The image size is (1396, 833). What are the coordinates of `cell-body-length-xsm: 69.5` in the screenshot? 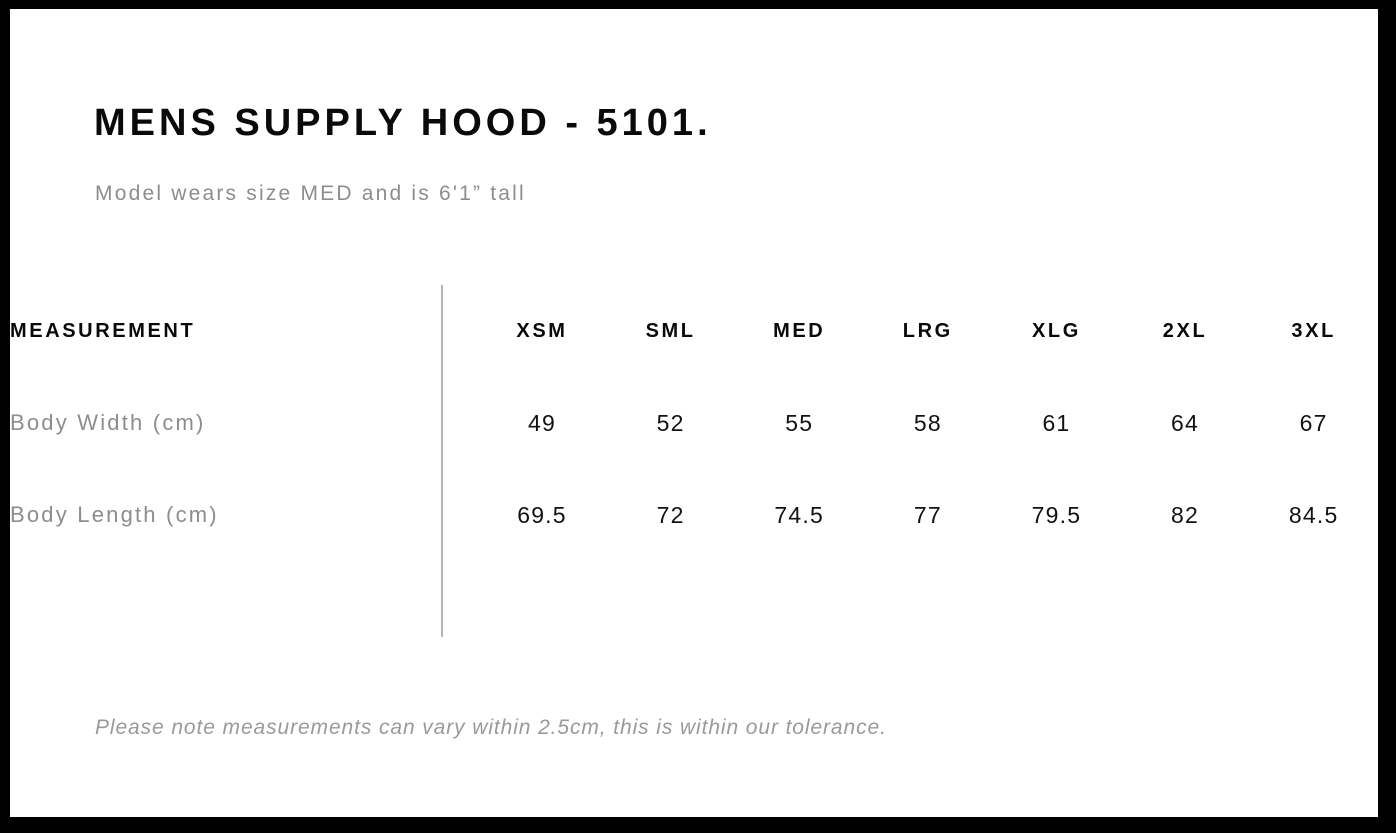 It's located at (542, 514).